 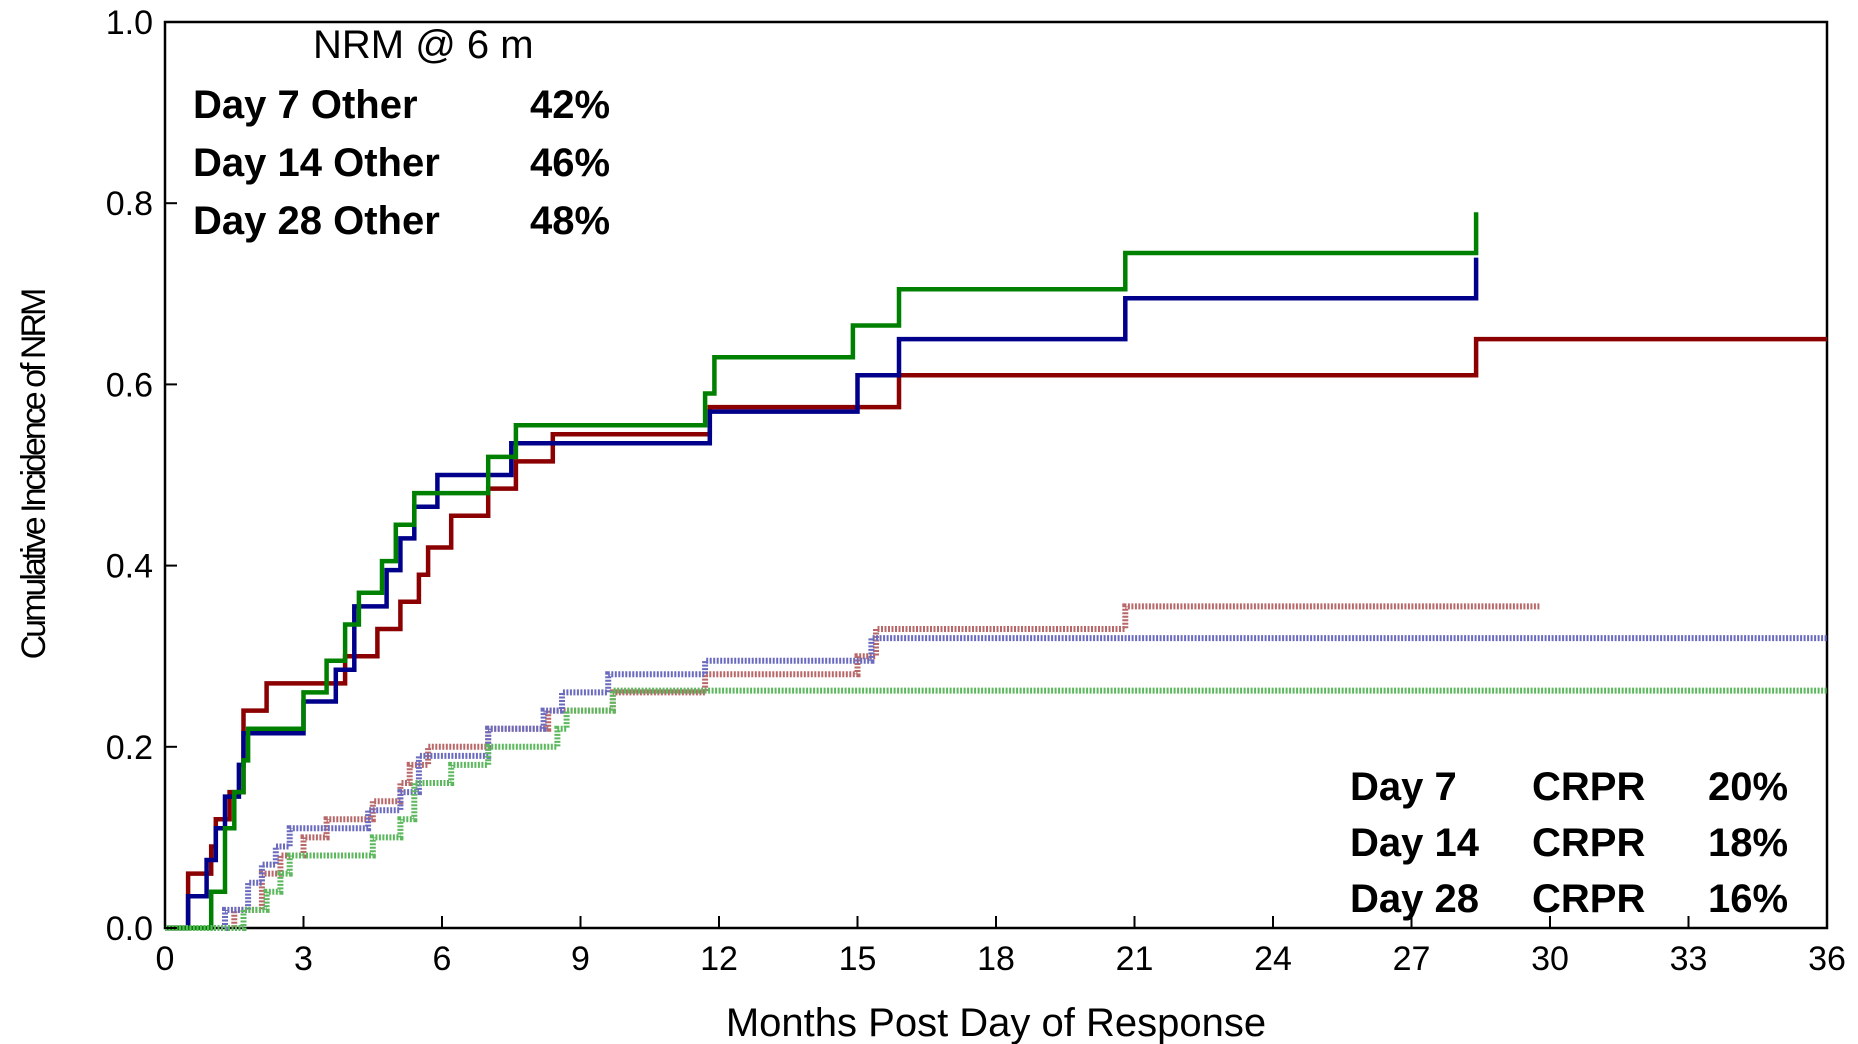 I want to click on top-row-value: 46%, so click(x=570, y=163).